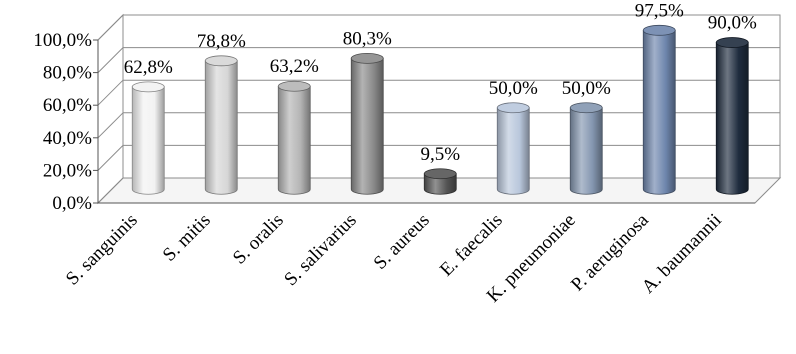 Image resolution: width=796 pixels, height=354 pixels. I want to click on data-label: 62,8%, so click(148, 67).